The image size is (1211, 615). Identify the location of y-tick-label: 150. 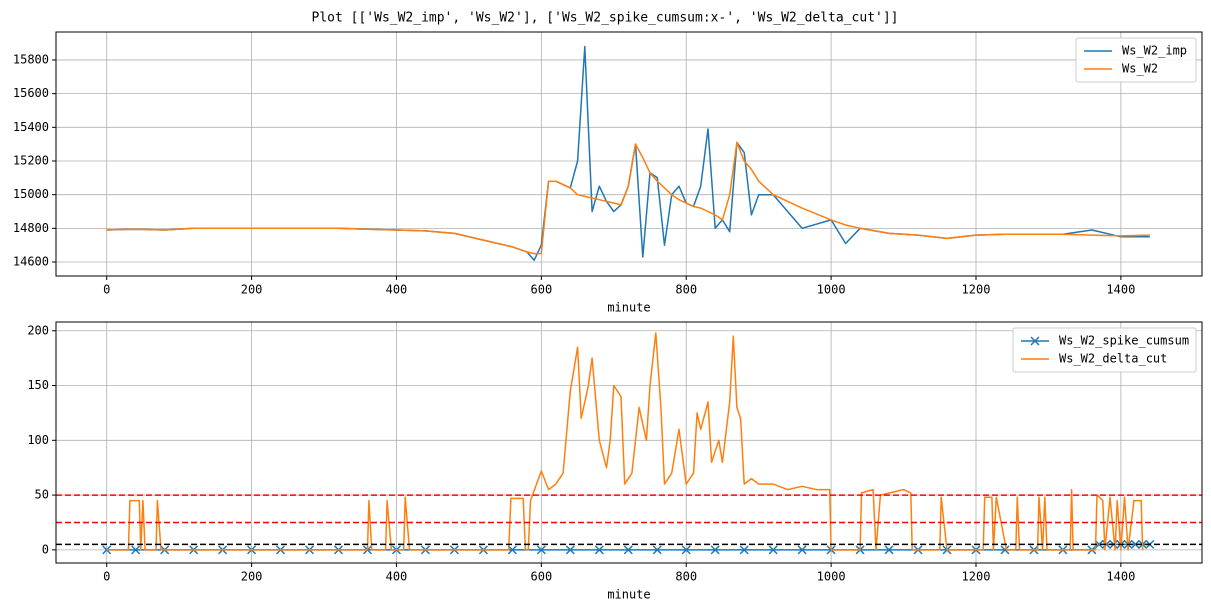
(38, 385).